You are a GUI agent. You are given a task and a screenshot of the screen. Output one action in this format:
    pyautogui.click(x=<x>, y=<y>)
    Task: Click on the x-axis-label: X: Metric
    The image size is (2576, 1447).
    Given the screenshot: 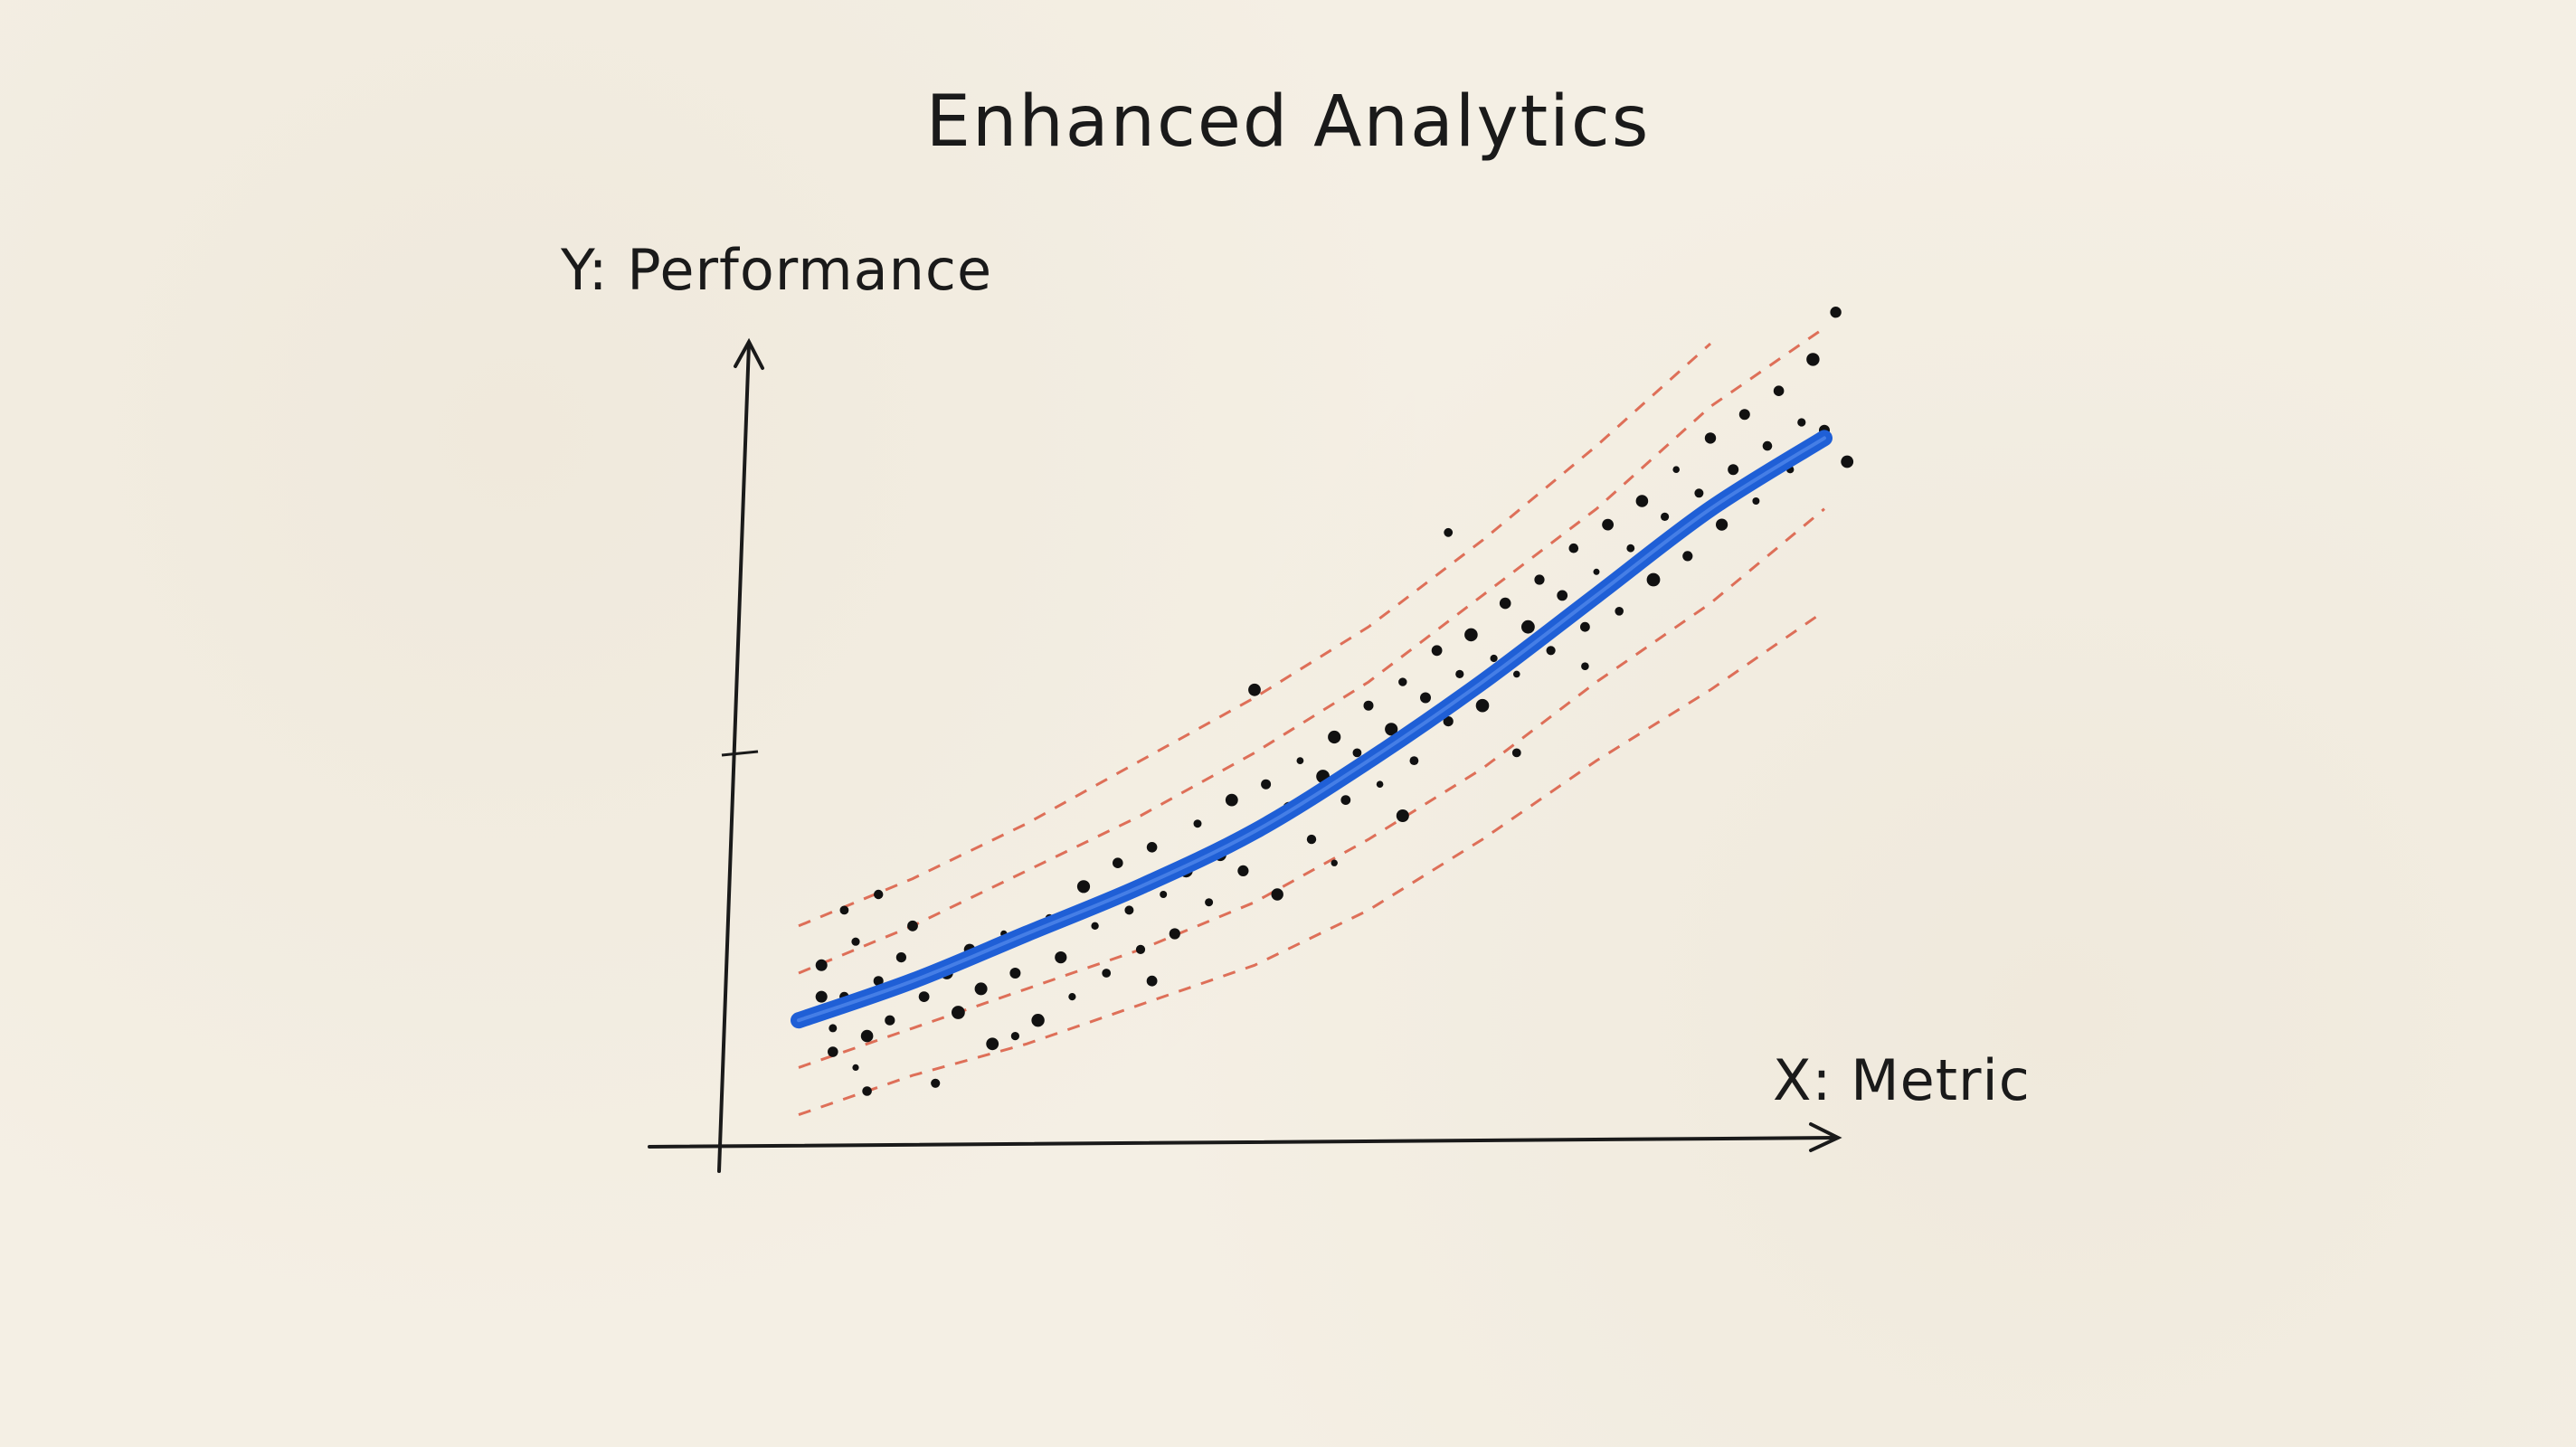 What is the action you would take?
    pyautogui.click(x=1902, y=1080)
    